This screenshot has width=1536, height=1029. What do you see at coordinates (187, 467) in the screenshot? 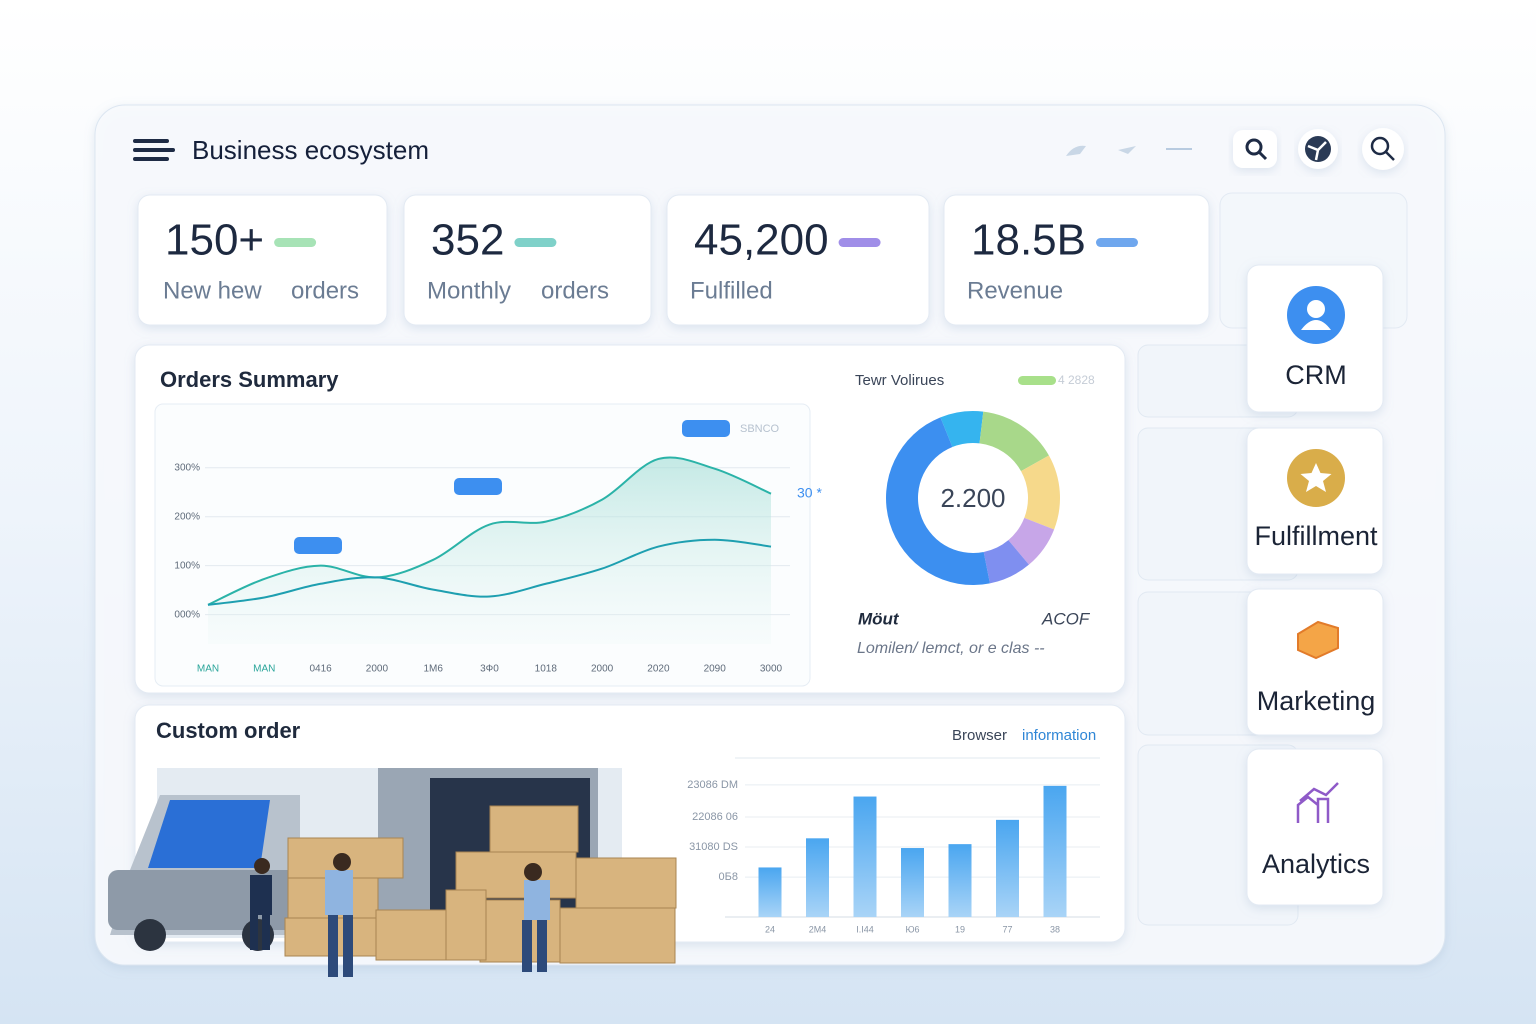
I see `y-tick-label: 300%` at bounding box center [187, 467].